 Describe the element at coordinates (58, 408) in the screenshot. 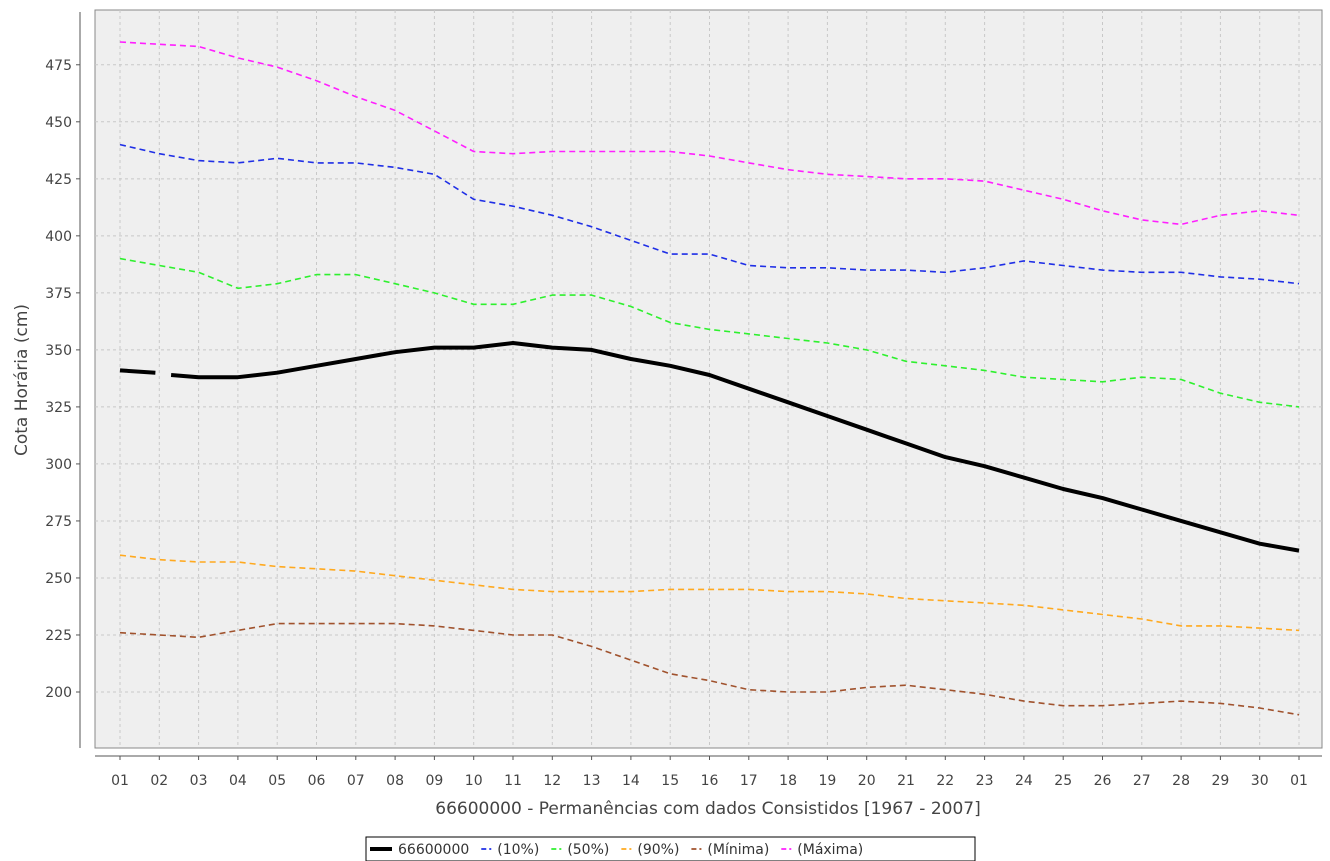

I see `y-tick-label: 325` at that location.